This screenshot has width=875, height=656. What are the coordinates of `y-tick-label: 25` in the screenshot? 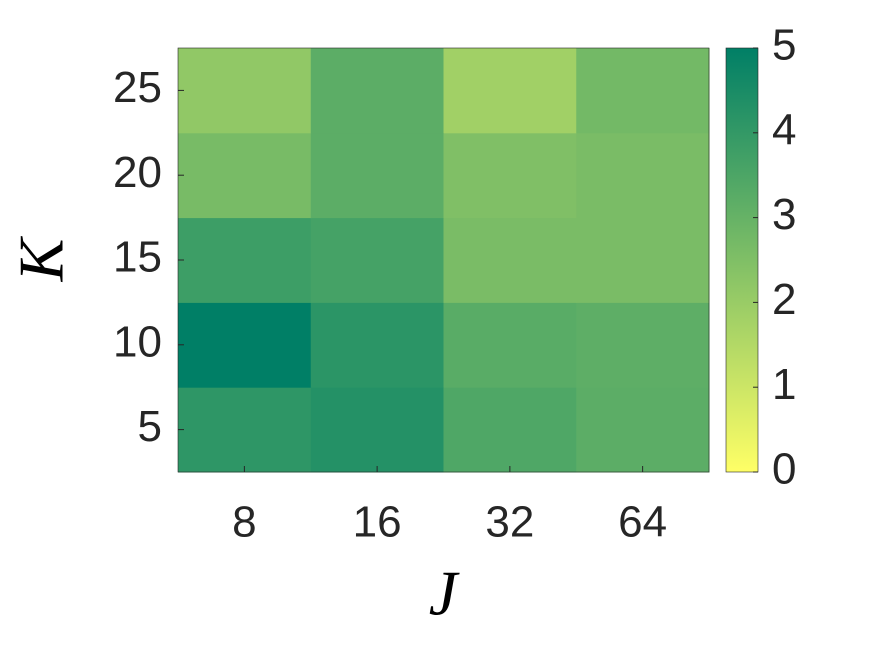 It's located at (137, 87).